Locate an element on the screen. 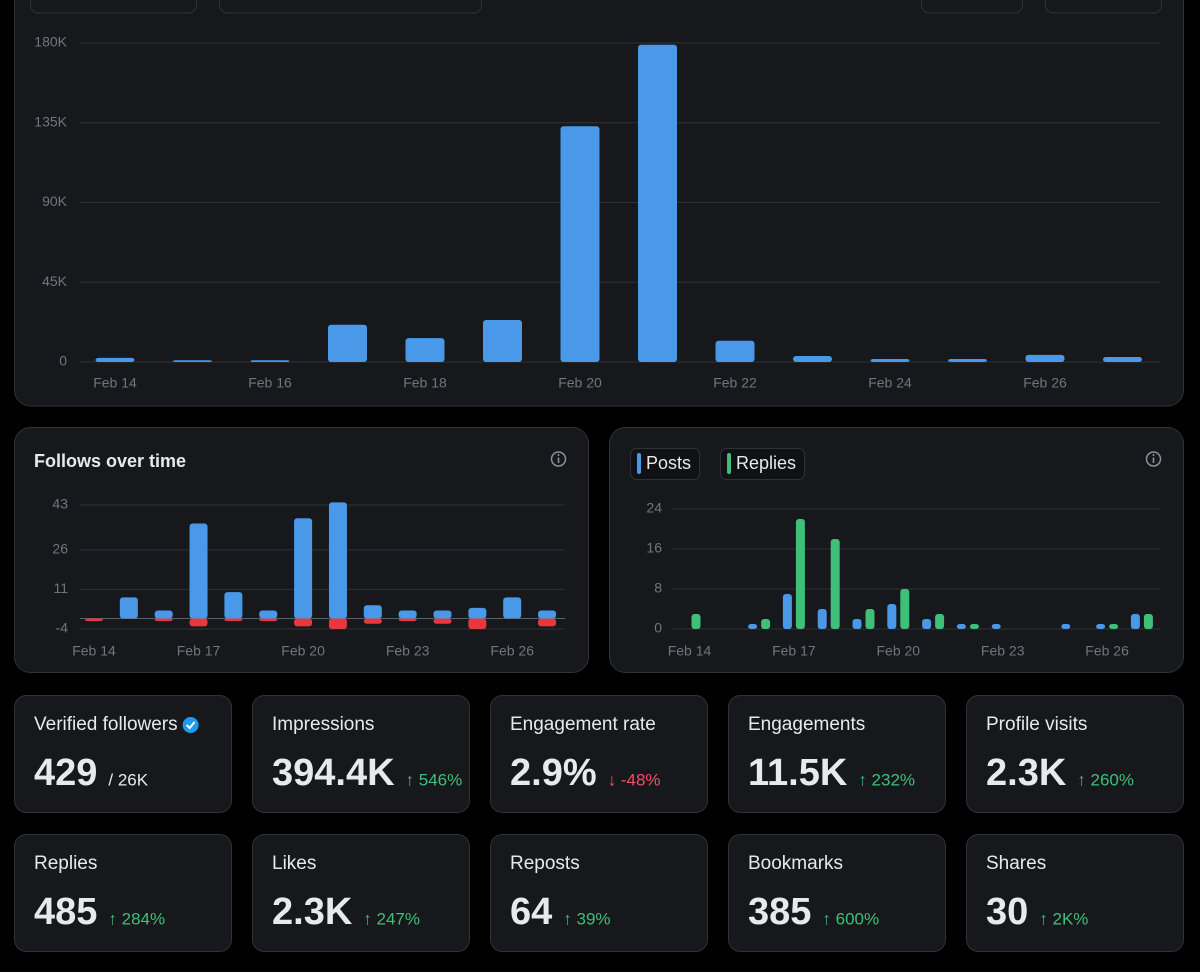 This screenshot has width=1200, height=972. y-tick-label: 43 is located at coordinates (60, 504).